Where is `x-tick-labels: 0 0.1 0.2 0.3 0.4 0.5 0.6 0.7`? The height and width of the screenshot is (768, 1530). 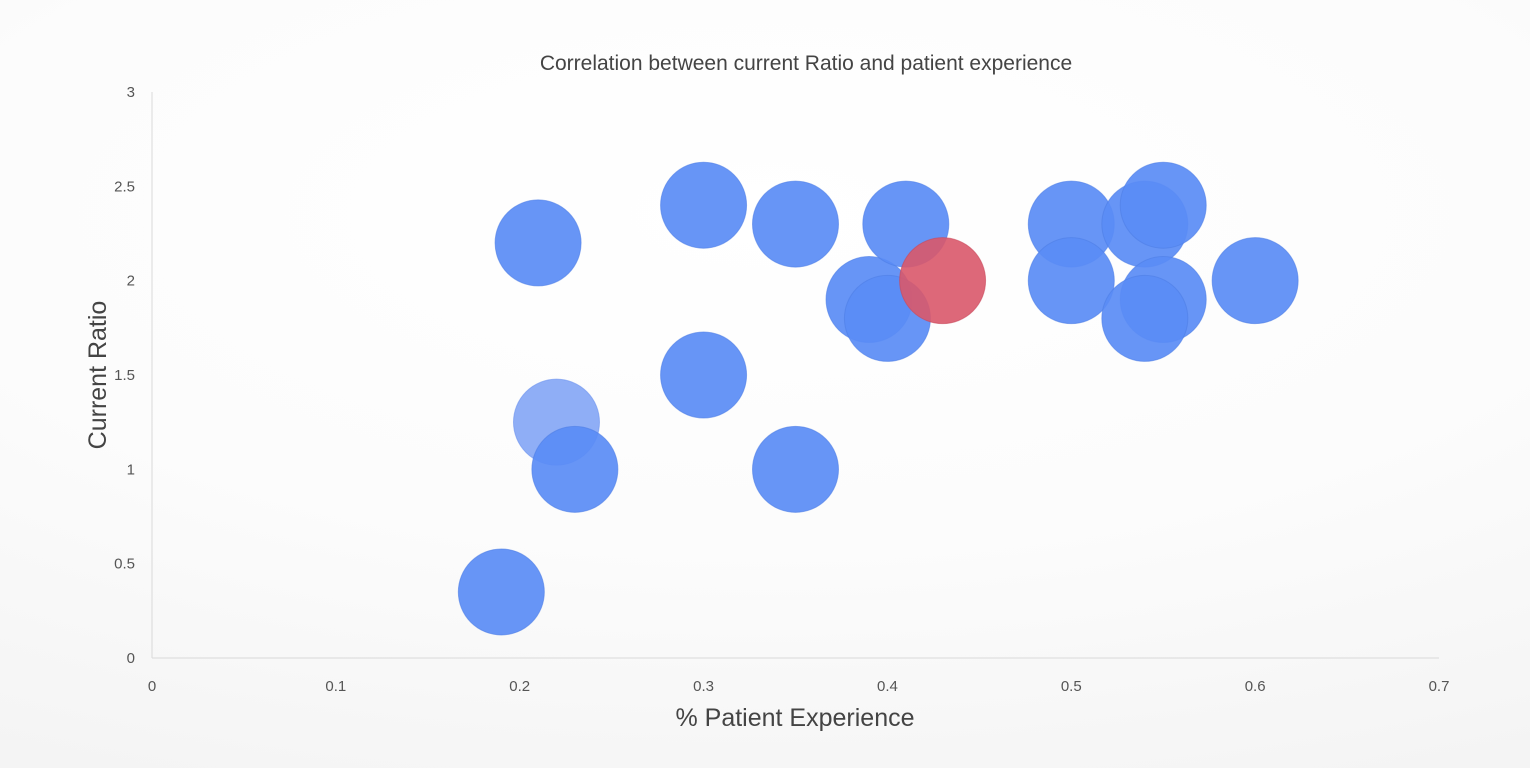
x-tick-labels: 0 0.1 0.2 0.3 0.4 0.5 0.6 0.7 is located at coordinates (799, 686).